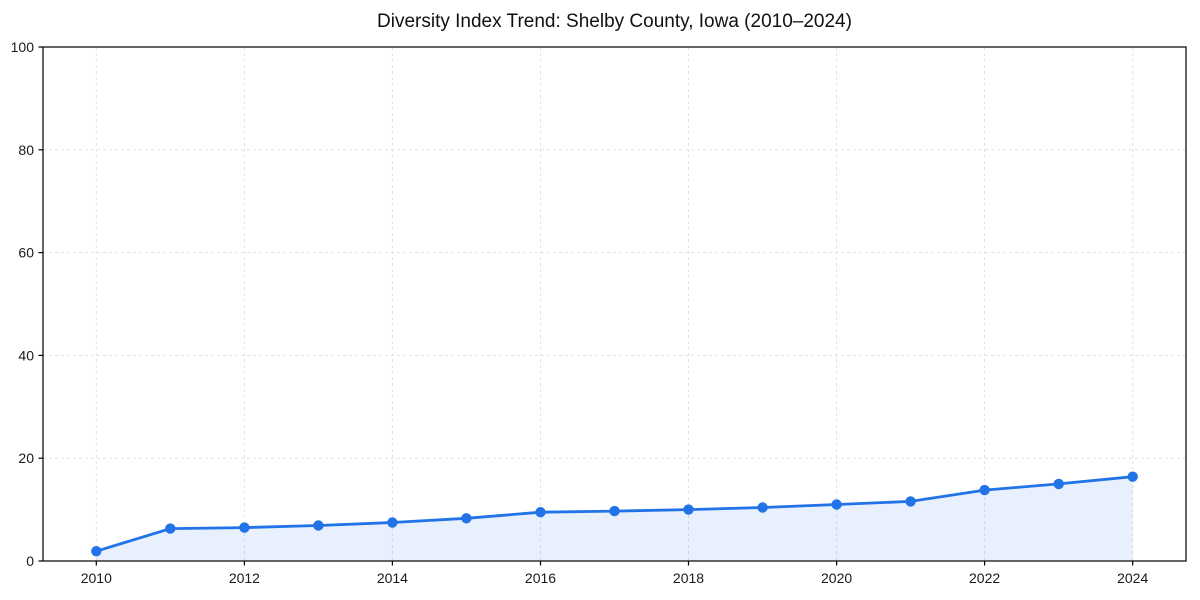 This screenshot has height=600, width=1200. What do you see at coordinates (23, 47) in the screenshot?
I see `y-tick-label: 100` at bounding box center [23, 47].